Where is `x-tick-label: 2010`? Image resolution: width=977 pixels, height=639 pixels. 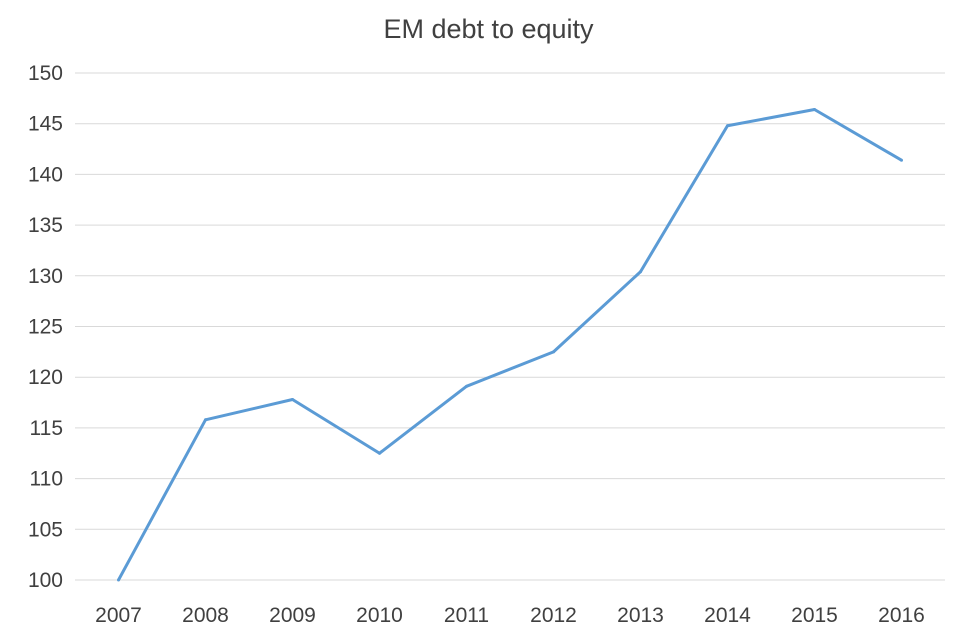 x-tick-label: 2010 is located at coordinates (379, 615).